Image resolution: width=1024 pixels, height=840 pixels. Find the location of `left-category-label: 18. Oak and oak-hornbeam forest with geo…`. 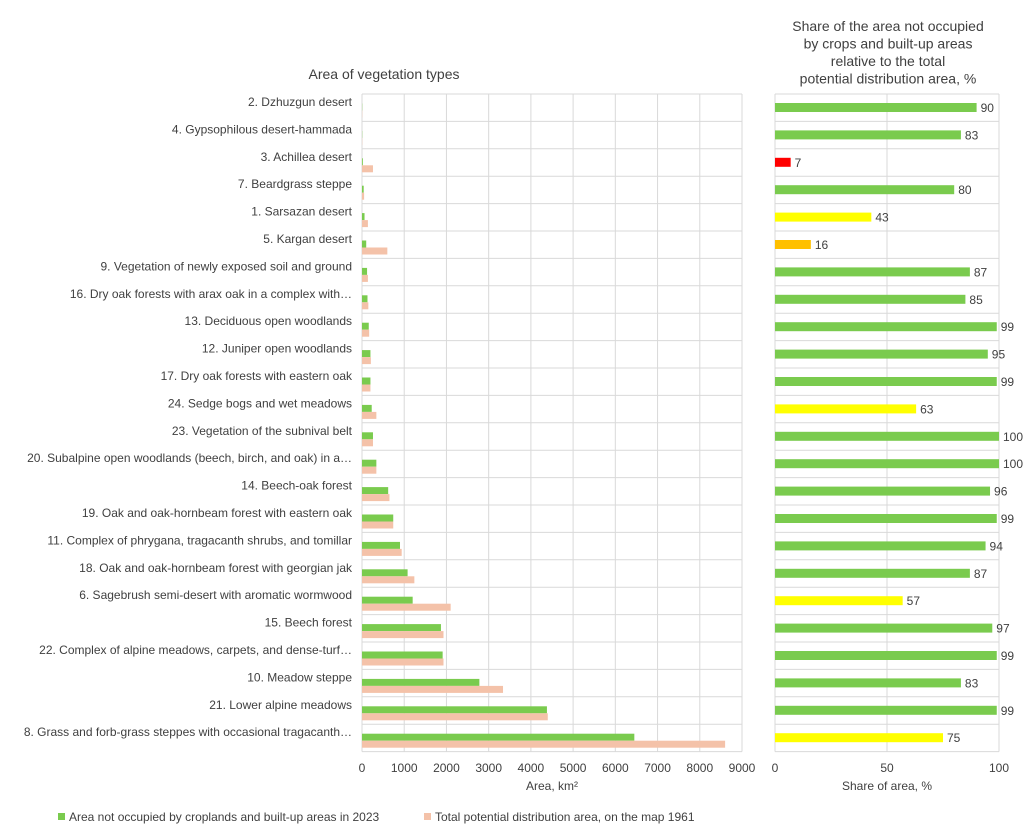

left-category-label: 18. Oak and oak-hornbeam forest with geo… is located at coordinates (216, 568).